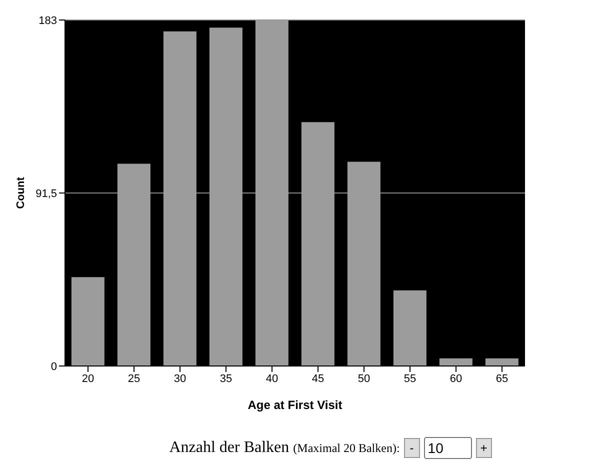 Image resolution: width=601 pixels, height=473 pixels. I want to click on text: Anzahl der Balken, so click(229, 447).